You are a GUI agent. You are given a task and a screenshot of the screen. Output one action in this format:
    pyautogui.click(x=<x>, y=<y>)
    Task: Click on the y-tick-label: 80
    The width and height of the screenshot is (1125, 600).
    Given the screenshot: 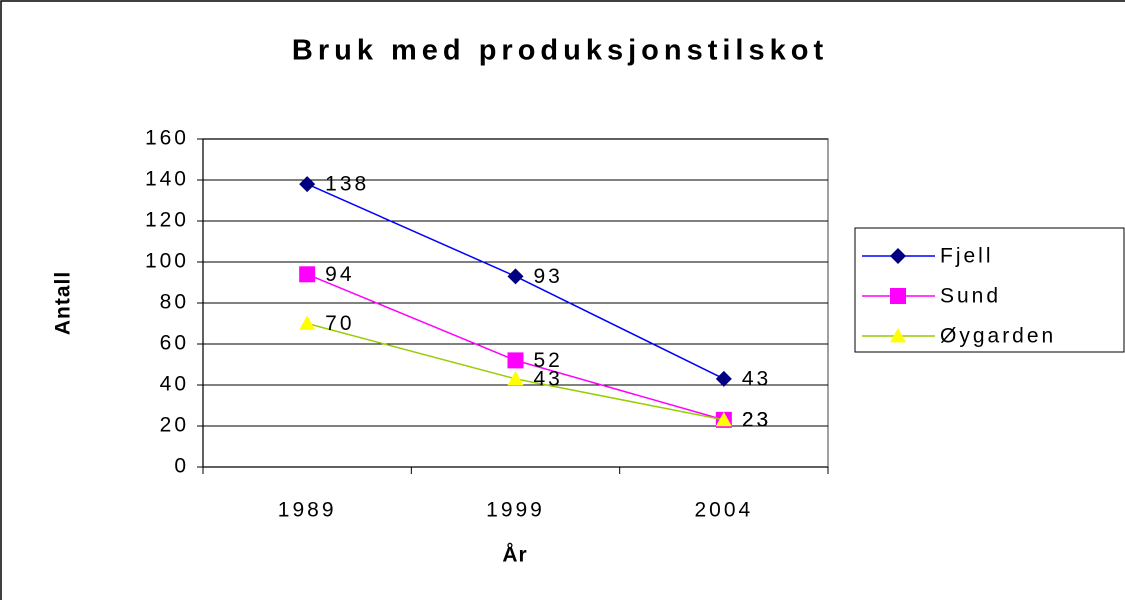 What is the action you would take?
    pyautogui.click(x=174, y=302)
    